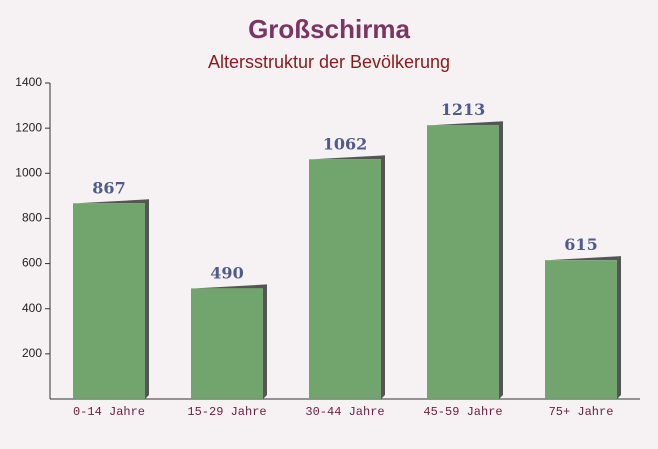  Describe the element at coordinates (463, 109) in the screenshot. I see `value-label: 1213` at that location.